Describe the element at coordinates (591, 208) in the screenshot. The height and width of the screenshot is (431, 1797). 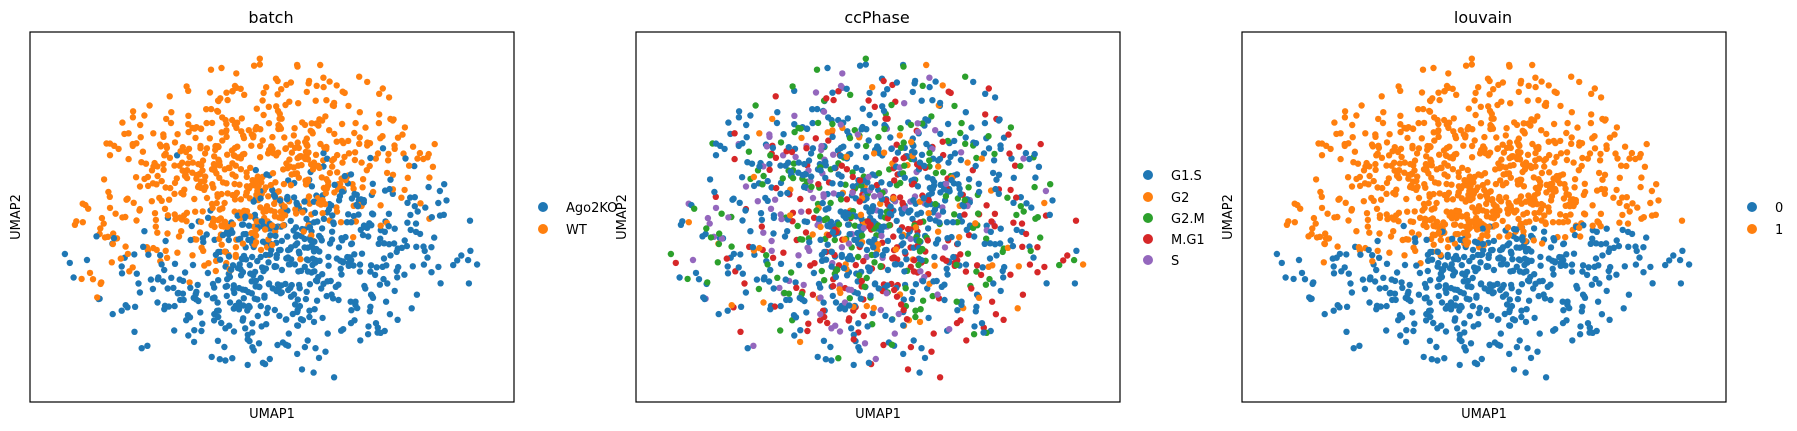
I see `batch-legend-label: Ago2KO` at that location.